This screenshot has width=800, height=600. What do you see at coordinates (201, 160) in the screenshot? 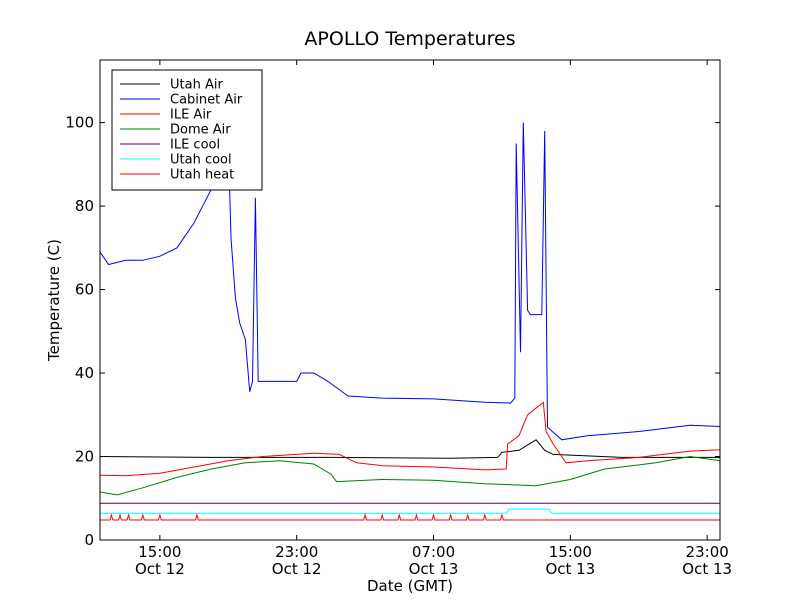
I see `legend-entry-utah-cool: Utah cool` at bounding box center [201, 160].